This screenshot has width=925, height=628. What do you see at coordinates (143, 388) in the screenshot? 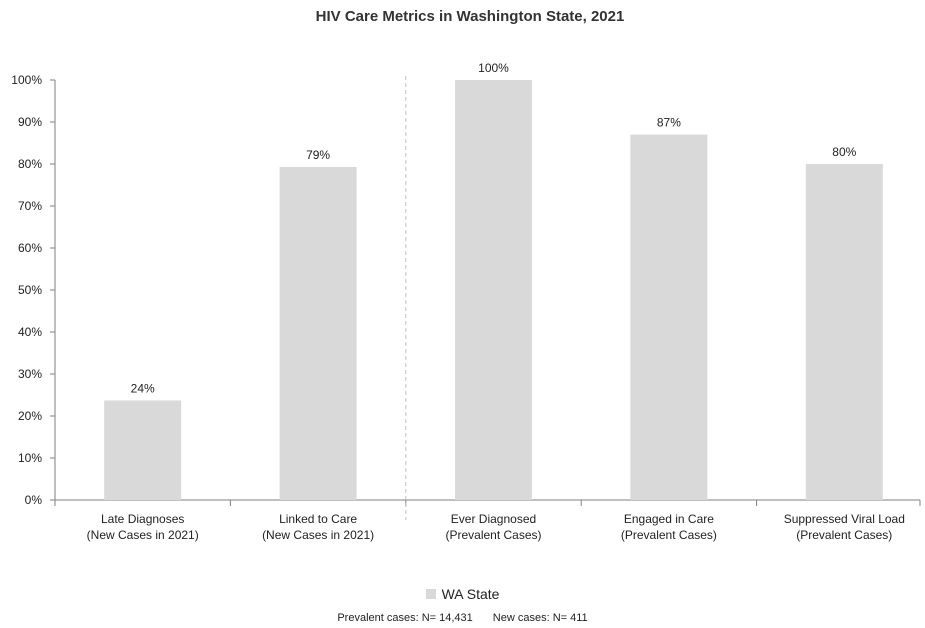
I see `data-label: 24%` at bounding box center [143, 388].